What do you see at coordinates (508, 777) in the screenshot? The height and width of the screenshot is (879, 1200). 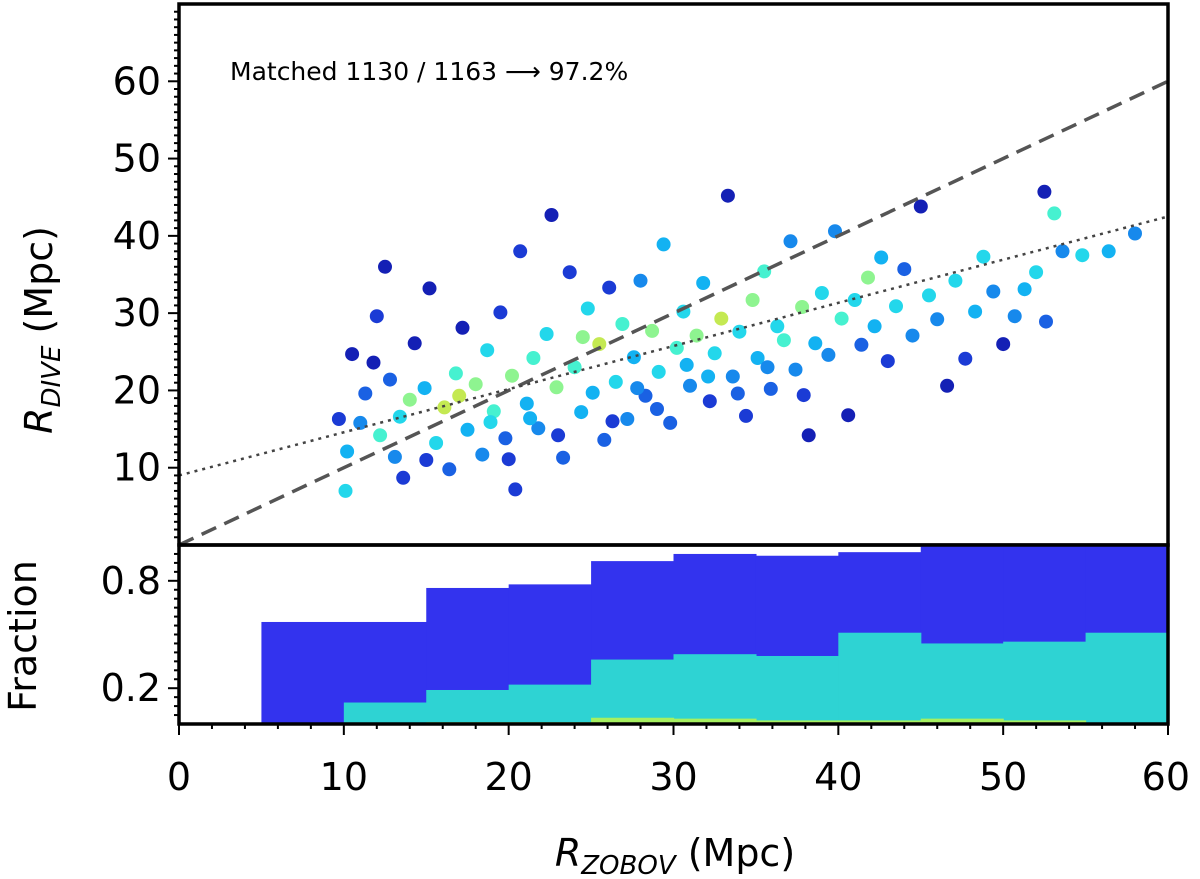 I see `x-tick-label: 20` at bounding box center [508, 777].